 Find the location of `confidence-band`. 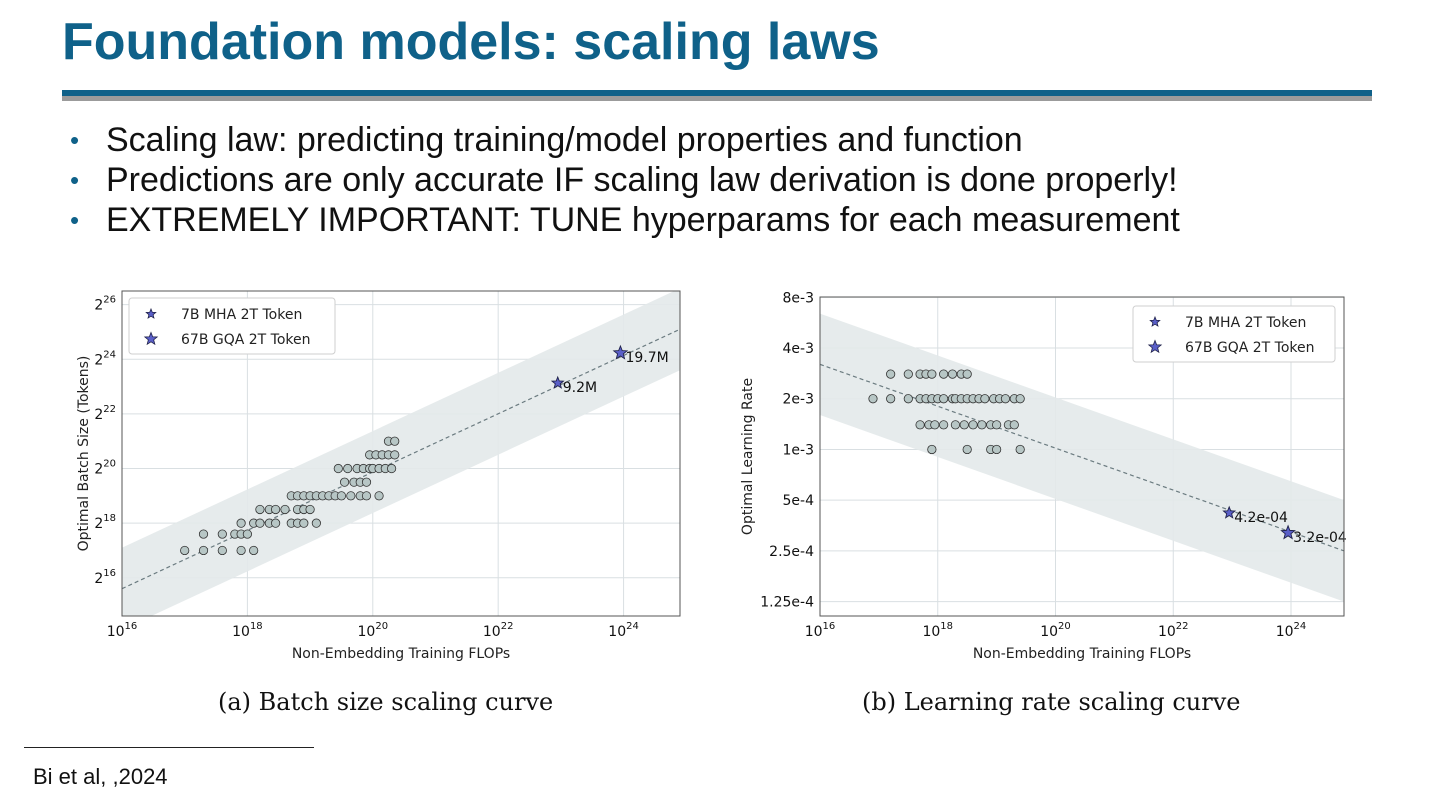

confidence-band is located at coordinates (1082, 457).